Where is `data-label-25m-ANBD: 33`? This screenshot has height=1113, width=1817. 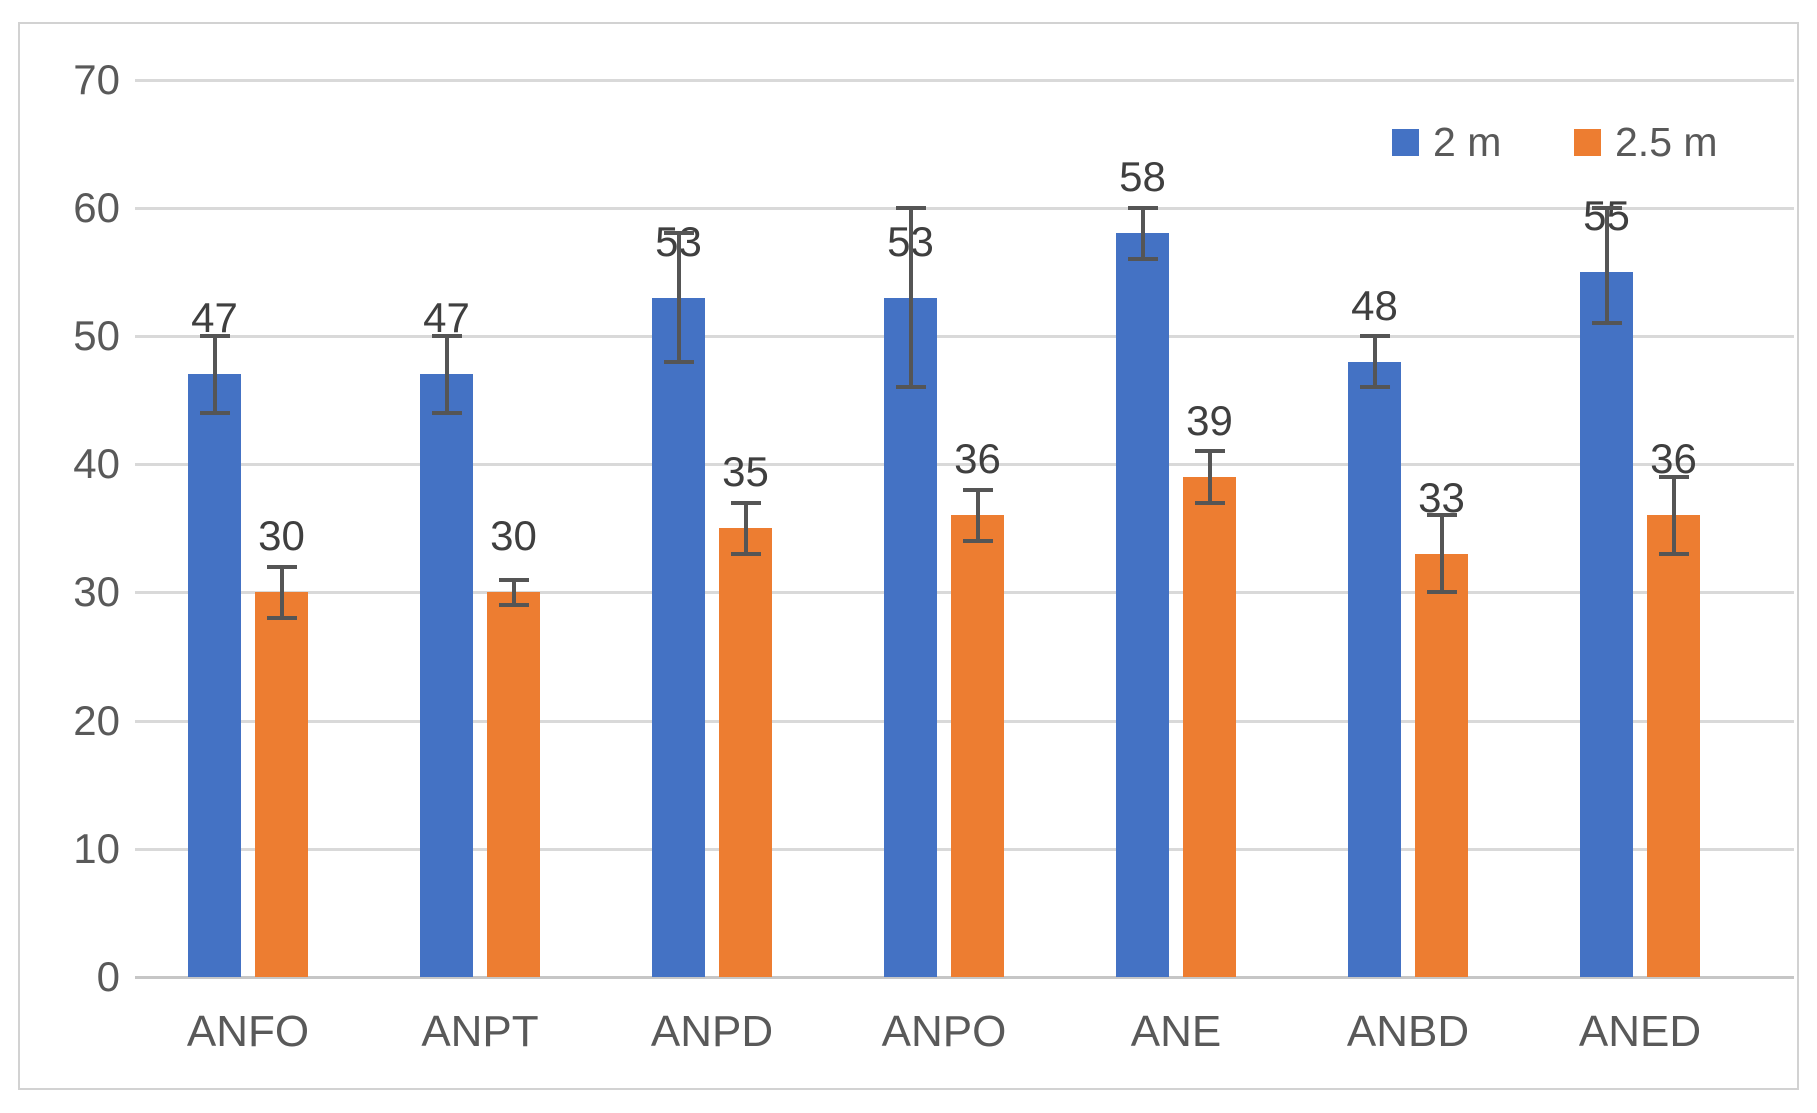 data-label-25m-ANBD: 33 is located at coordinates (1441, 497).